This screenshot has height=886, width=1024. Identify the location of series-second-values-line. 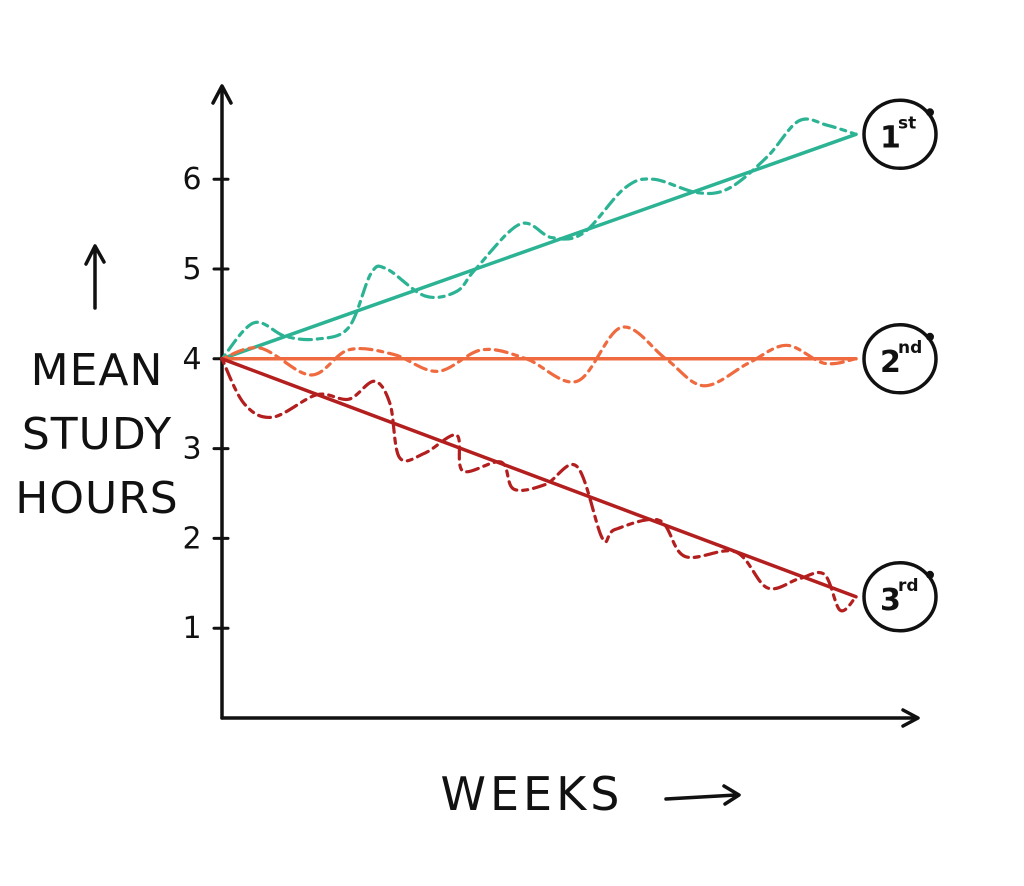
(539, 356).